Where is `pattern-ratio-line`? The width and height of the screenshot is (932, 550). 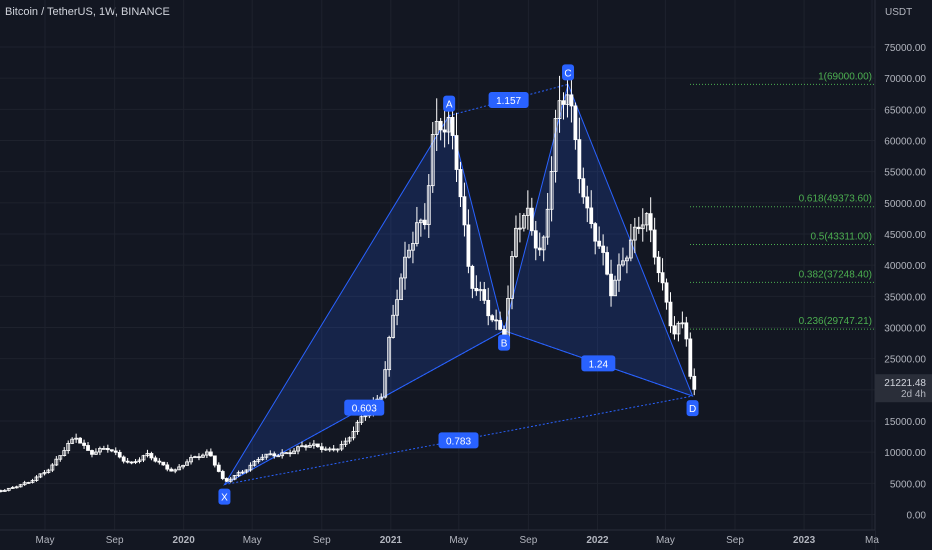
pattern-ratio-line is located at coordinates (458, 440).